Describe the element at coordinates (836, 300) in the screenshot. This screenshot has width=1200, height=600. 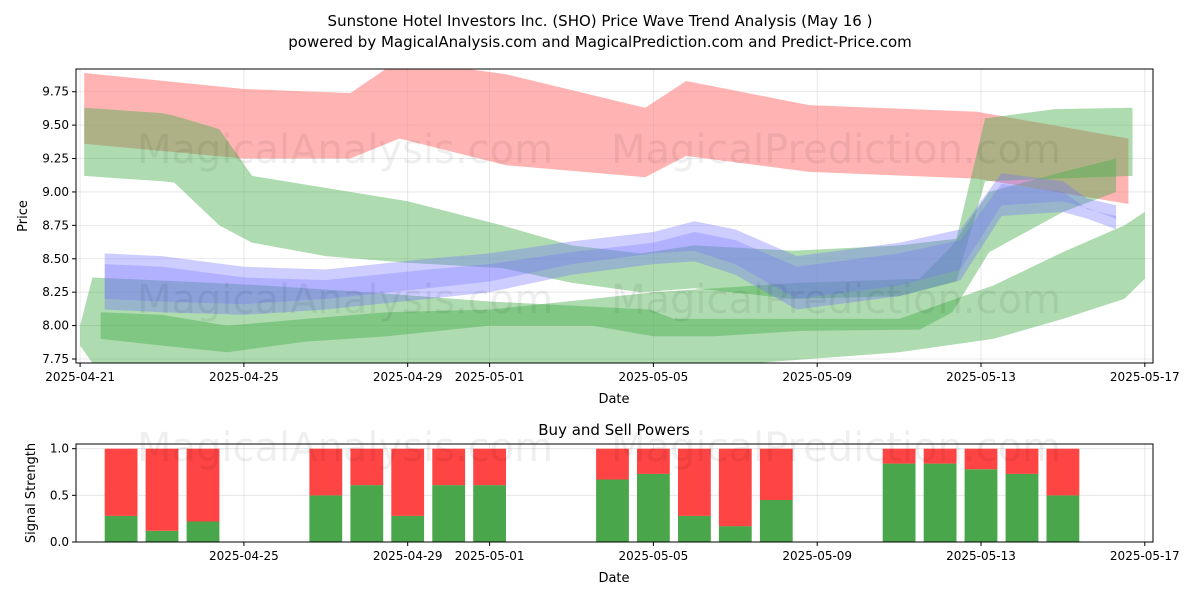
I see `watermark-right-mid: MagicalPrediction.com` at that location.